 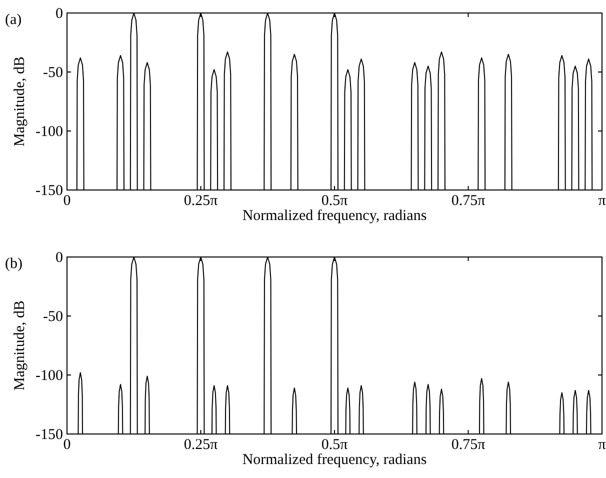 I want to click on text: (b), so click(x=13, y=264).